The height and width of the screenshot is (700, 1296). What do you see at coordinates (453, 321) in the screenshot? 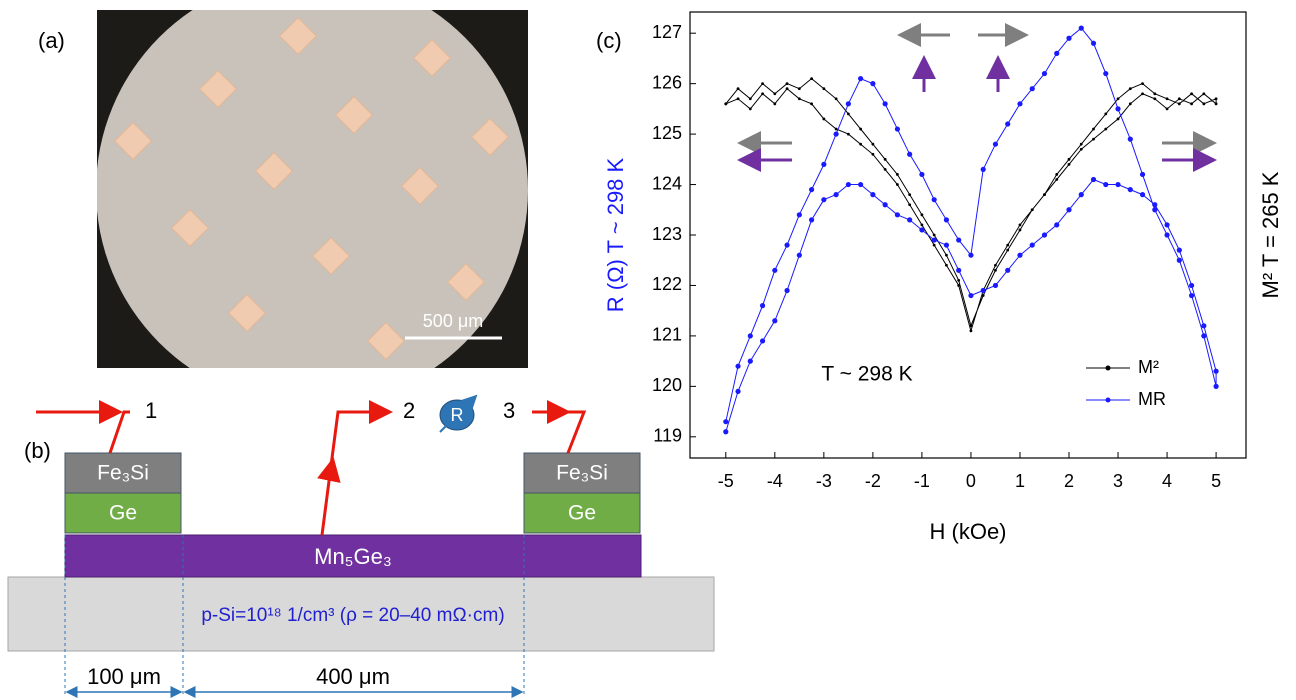
I see `scale-bar-label: 500 μm` at bounding box center [453, 321].